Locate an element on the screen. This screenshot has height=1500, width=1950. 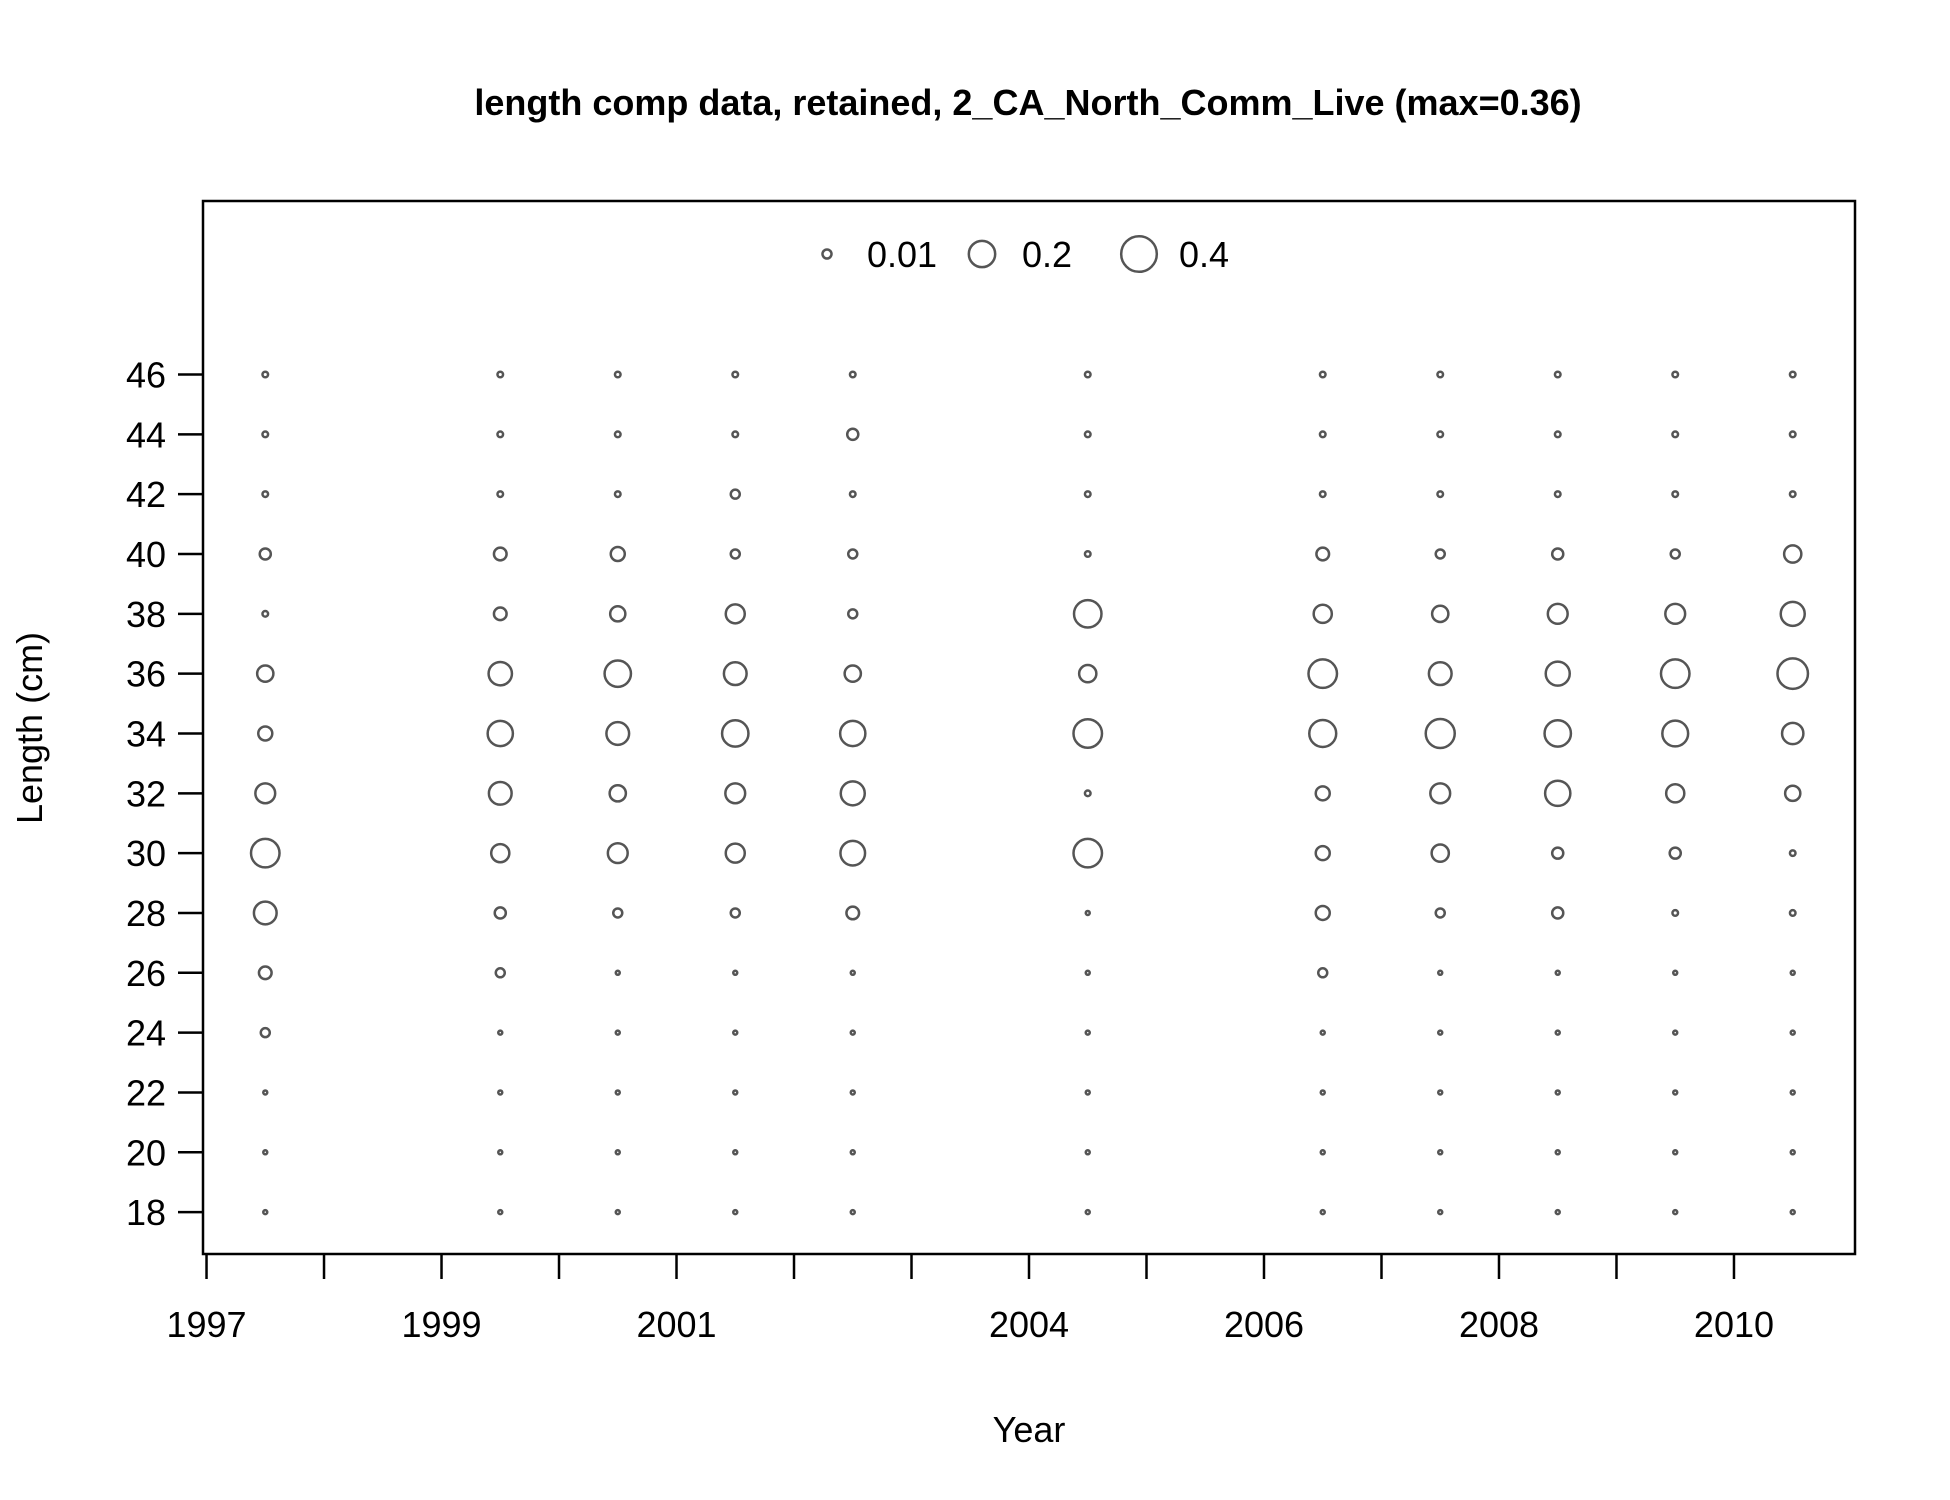
x-tick-label: 1997 is located at coordinates (206, 1324).